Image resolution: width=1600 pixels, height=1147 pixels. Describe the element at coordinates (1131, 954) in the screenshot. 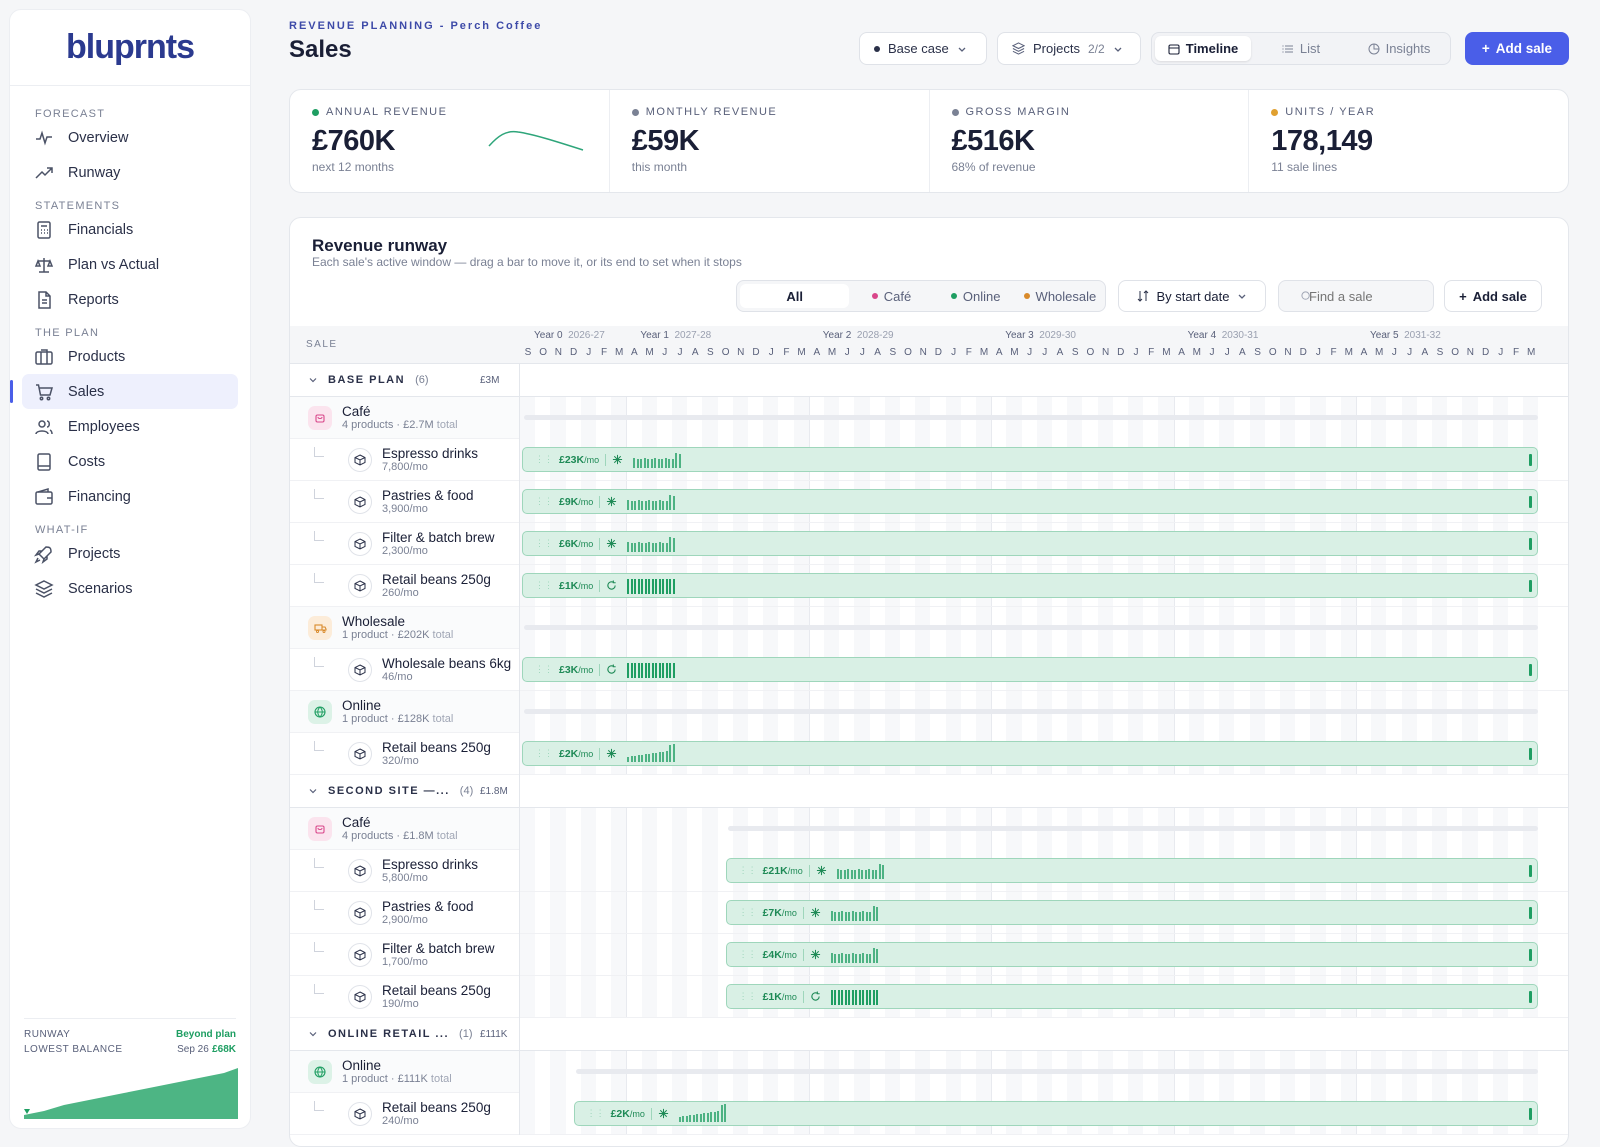

I see `sale-bar: ⋮⋮ £4K/mo` at that location.